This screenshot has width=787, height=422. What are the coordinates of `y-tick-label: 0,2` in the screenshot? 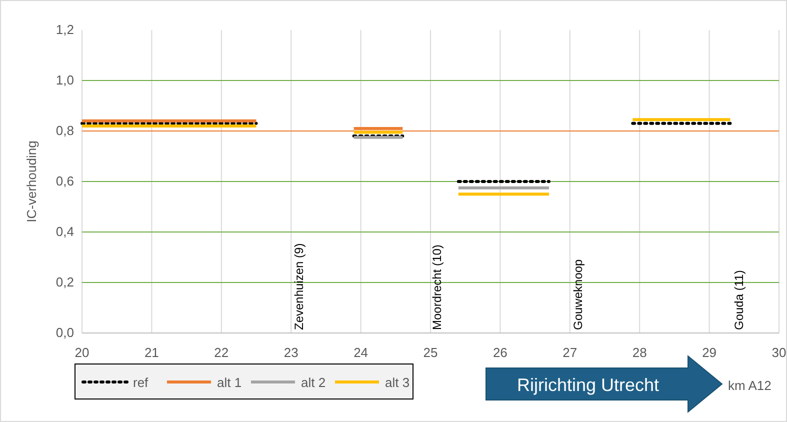 It's located at (65, 282).